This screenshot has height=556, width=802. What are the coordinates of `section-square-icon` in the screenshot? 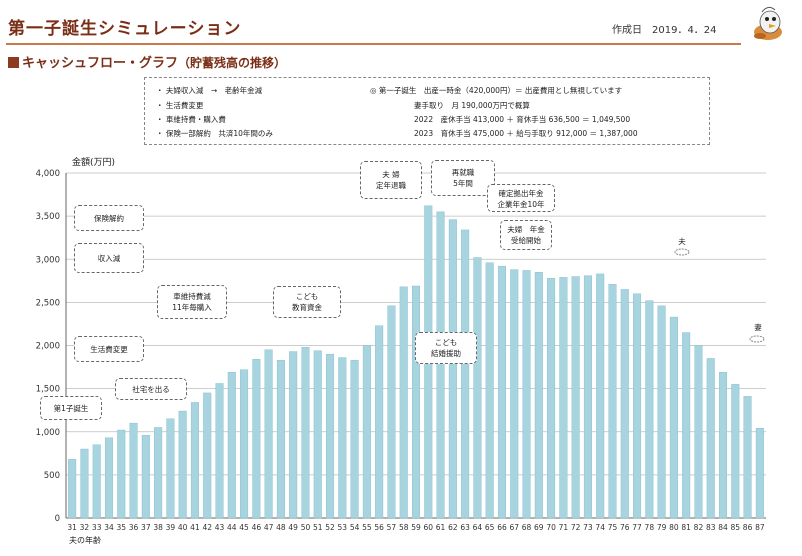 It's located at (13, 62).